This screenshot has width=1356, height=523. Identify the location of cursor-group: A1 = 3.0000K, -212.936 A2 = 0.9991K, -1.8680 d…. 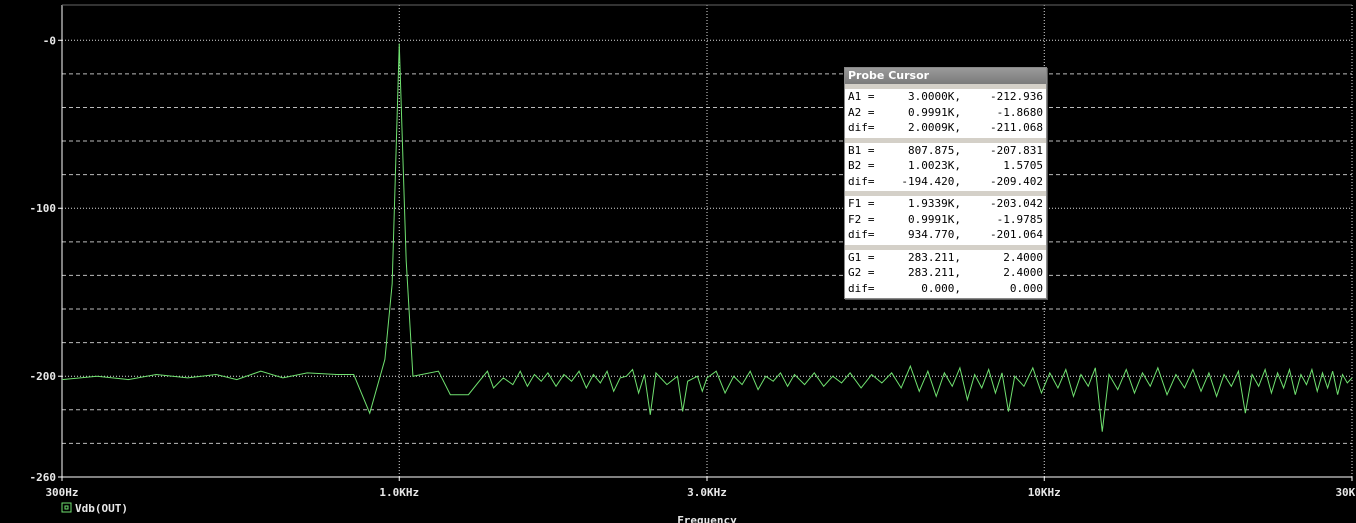
(945, 111).